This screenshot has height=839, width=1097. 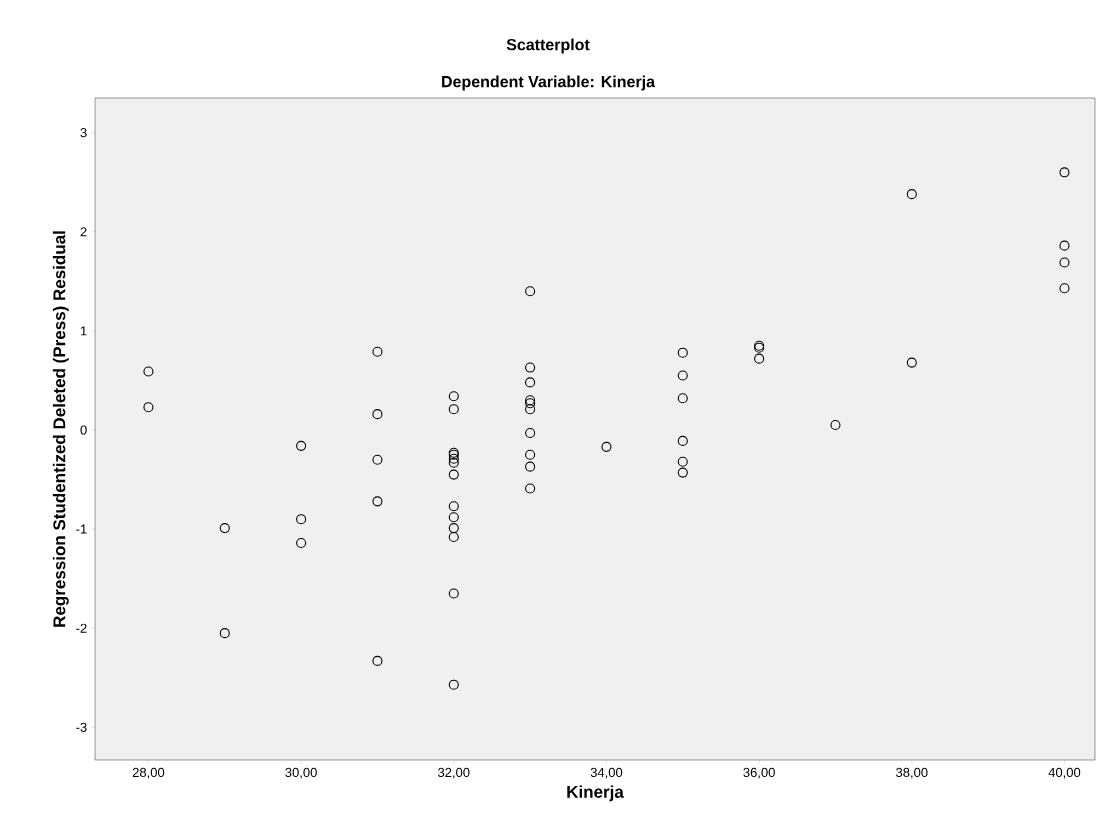 I want to click on y-tick-label: 3, so click(x=83, y=133).